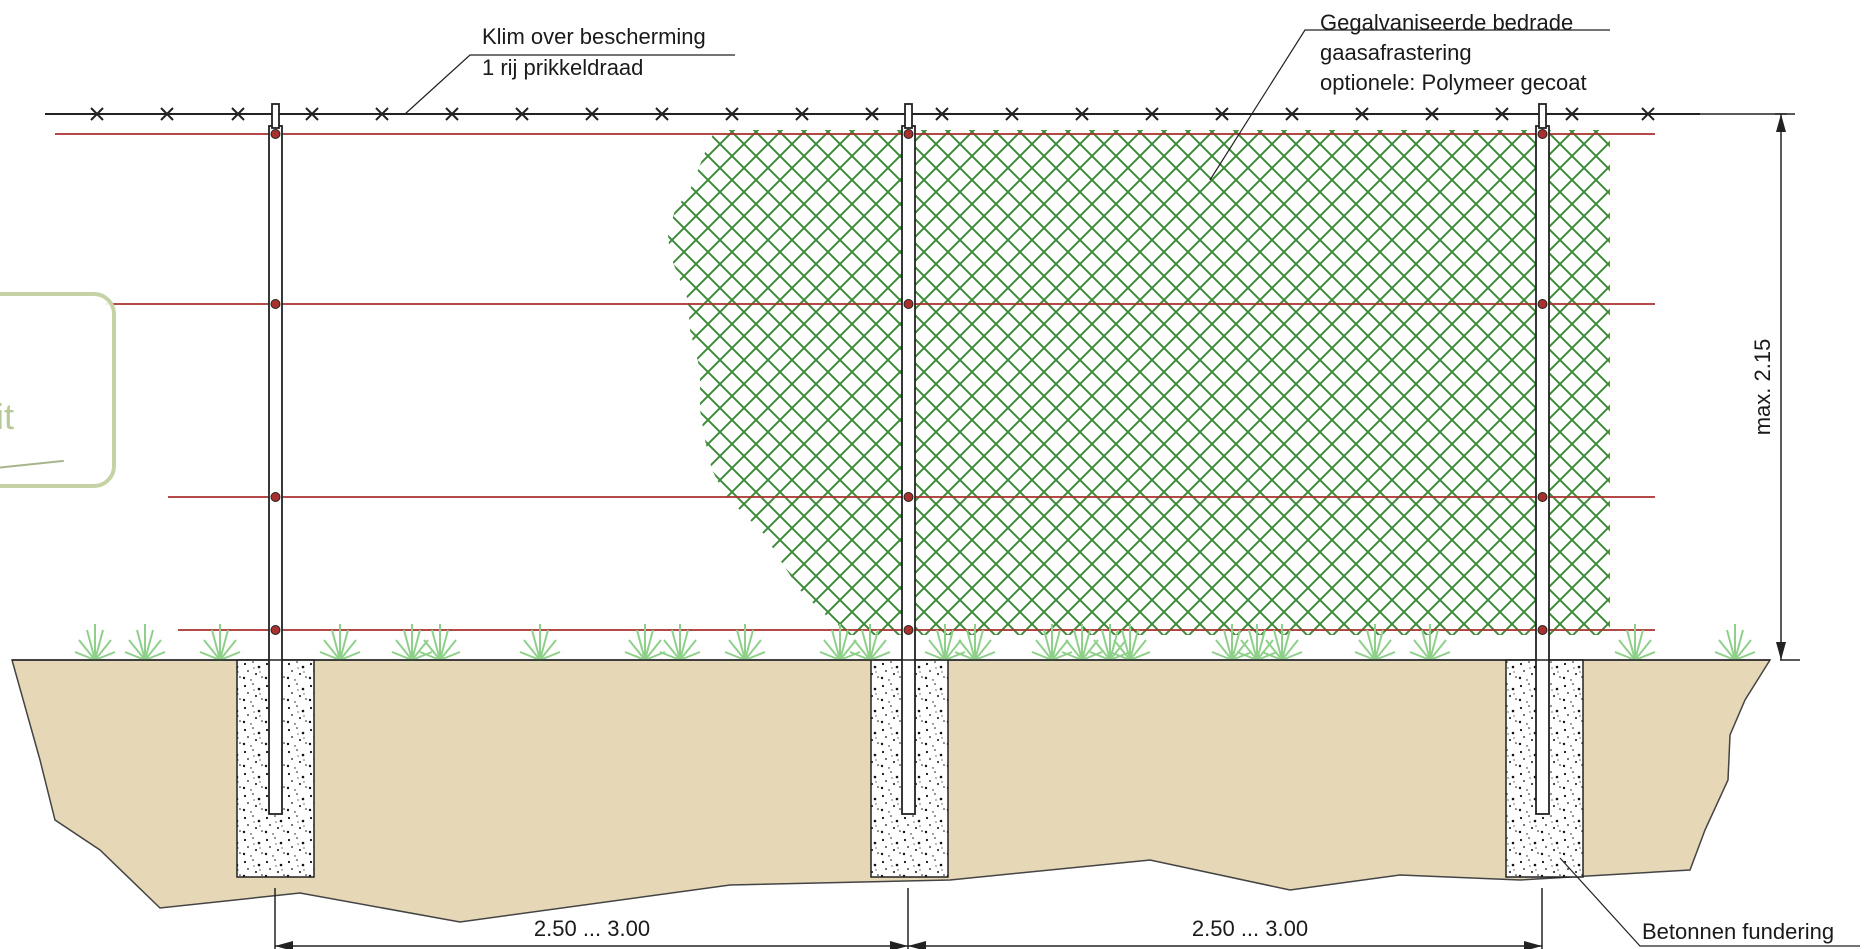 The width and height of the screenshot is (1875, 949). I want to click on overlay-callout-text: it, so click(7, 416).